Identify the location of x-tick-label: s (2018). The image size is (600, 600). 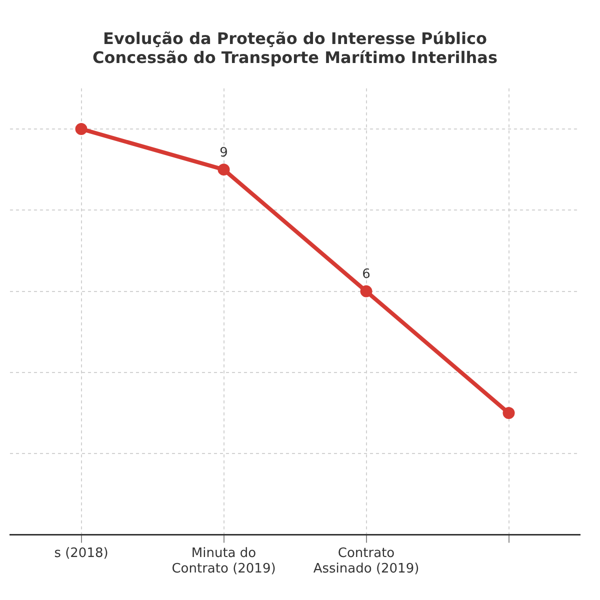
(81, 553).